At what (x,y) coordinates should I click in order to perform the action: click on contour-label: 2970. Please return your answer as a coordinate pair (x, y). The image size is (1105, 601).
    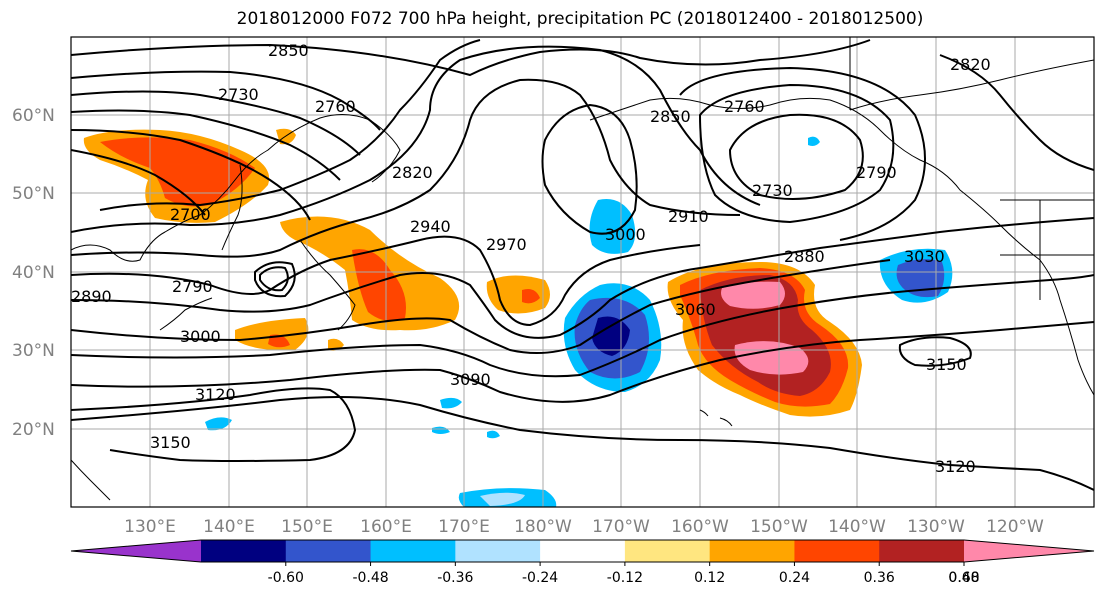
    Looking at the image, I should click on (506, 244).